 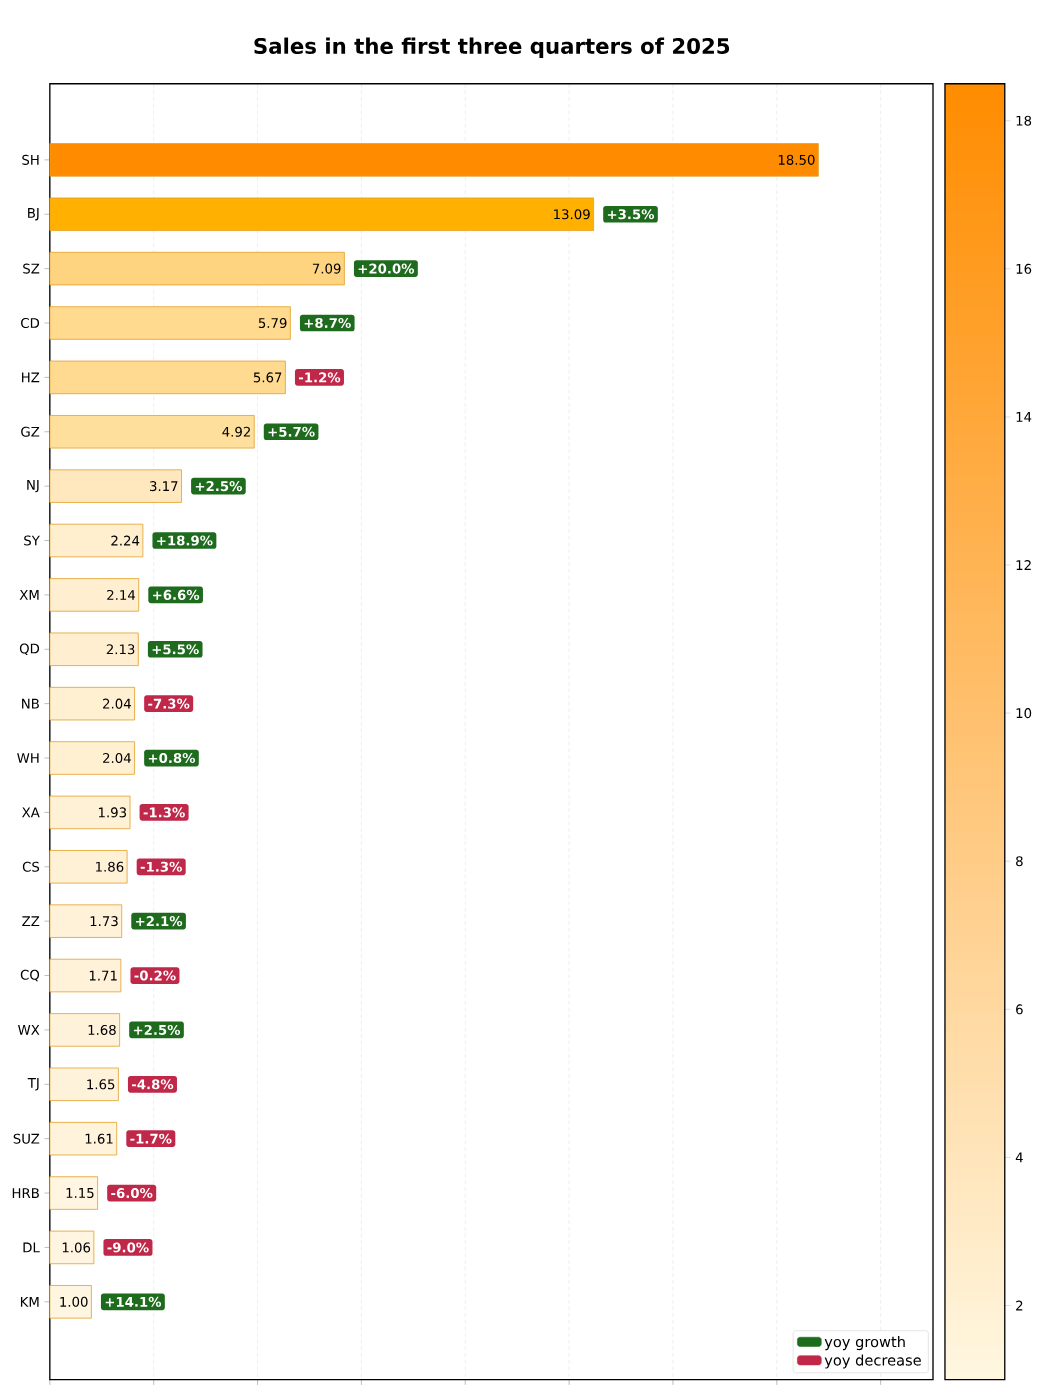 I want to click on color-bar-label: 8, so click(x=1019, y=861).